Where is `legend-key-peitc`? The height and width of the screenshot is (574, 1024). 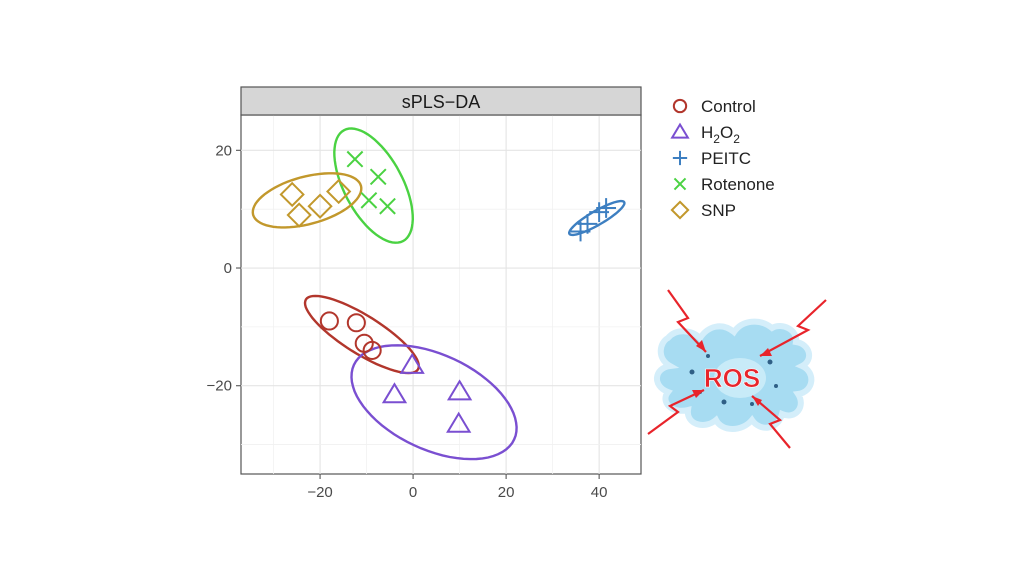
legend-key-peitc is located at coordinates (680, 158).